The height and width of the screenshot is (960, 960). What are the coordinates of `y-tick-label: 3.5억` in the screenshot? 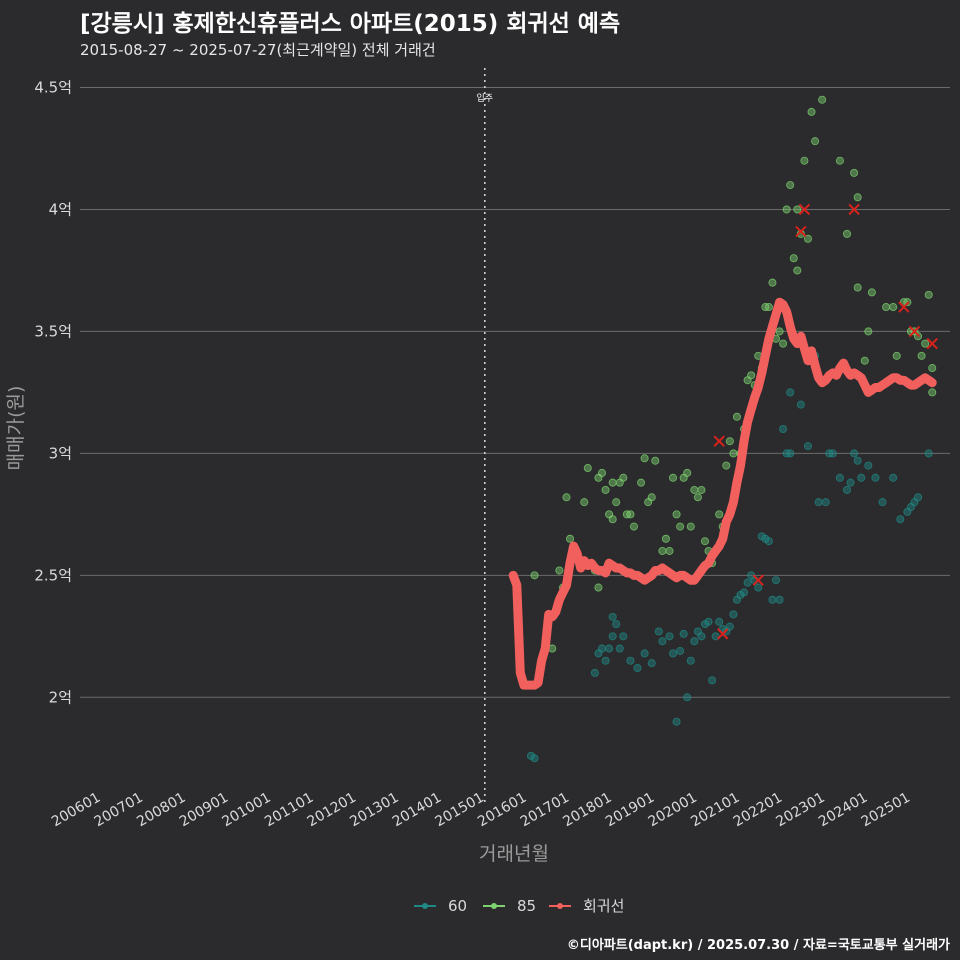 It's located at (53, 331).